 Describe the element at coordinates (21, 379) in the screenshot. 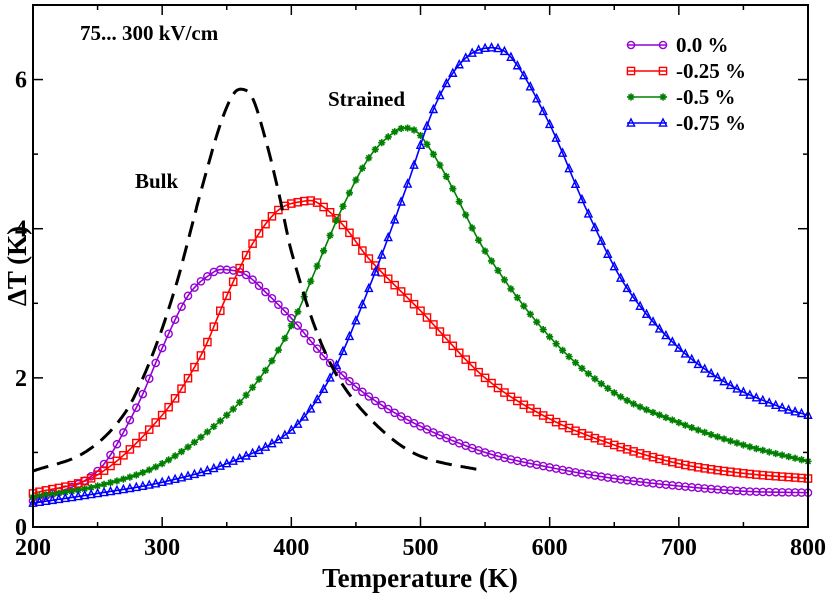

I see `y-tick-label: 2` at that location.